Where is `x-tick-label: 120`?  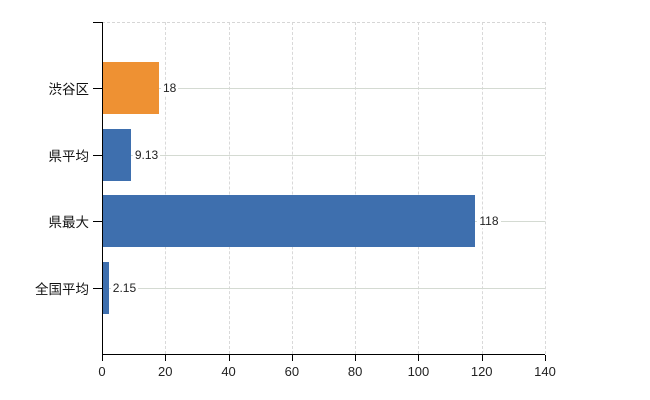
x-tick-label: 120 is located at coordinates (481, 371).